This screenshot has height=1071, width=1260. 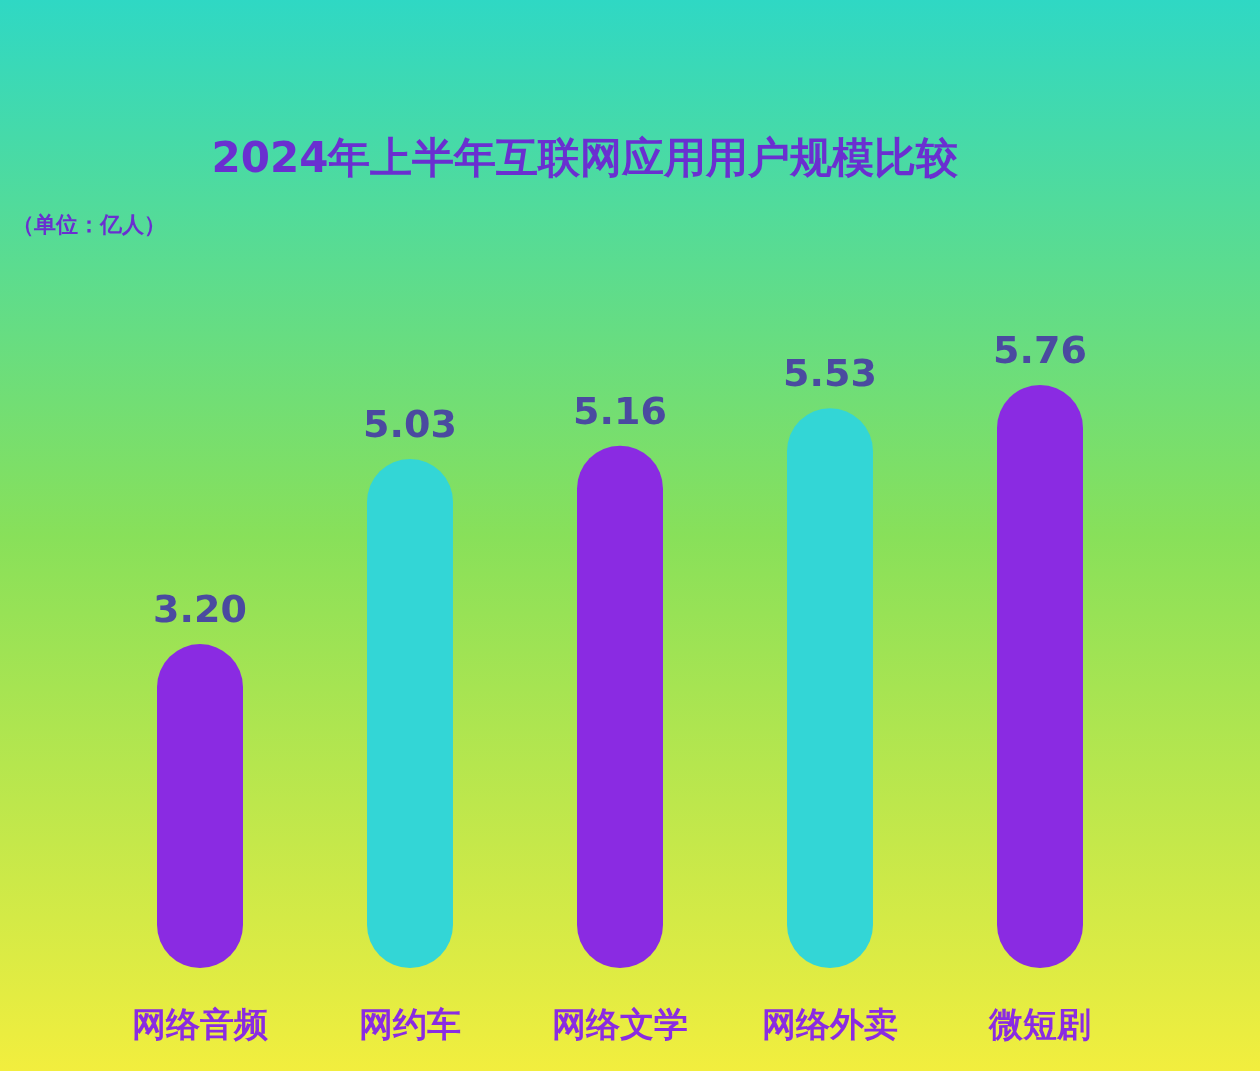 I want to click on title: 2024年上半年互联网应用用户规模比较, so click(x=585, y=157).